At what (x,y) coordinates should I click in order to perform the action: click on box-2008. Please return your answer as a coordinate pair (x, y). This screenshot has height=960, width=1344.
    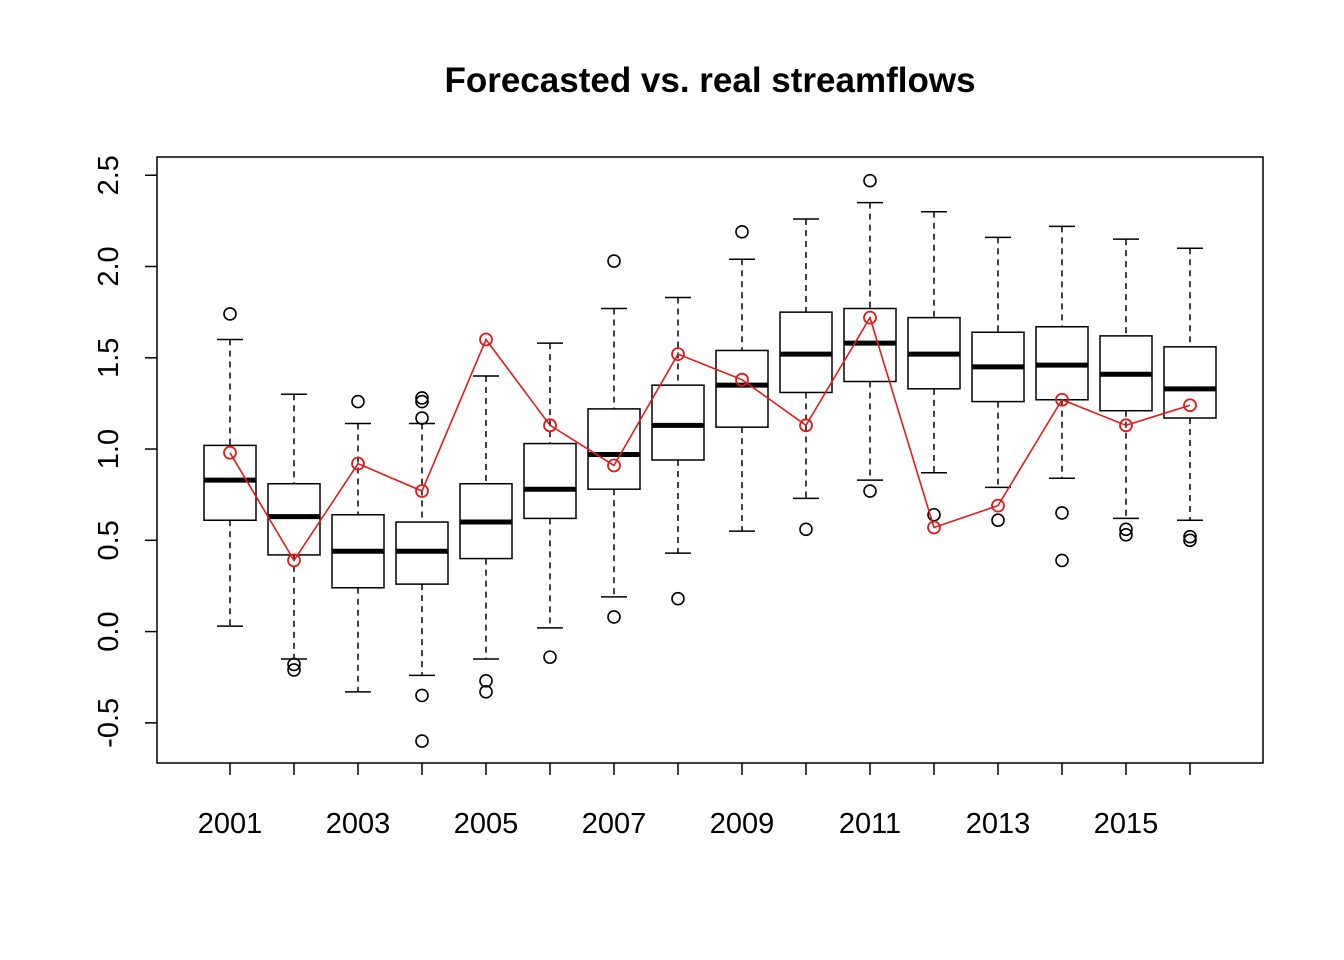
    Looking at the image, I should click on (678, 422).